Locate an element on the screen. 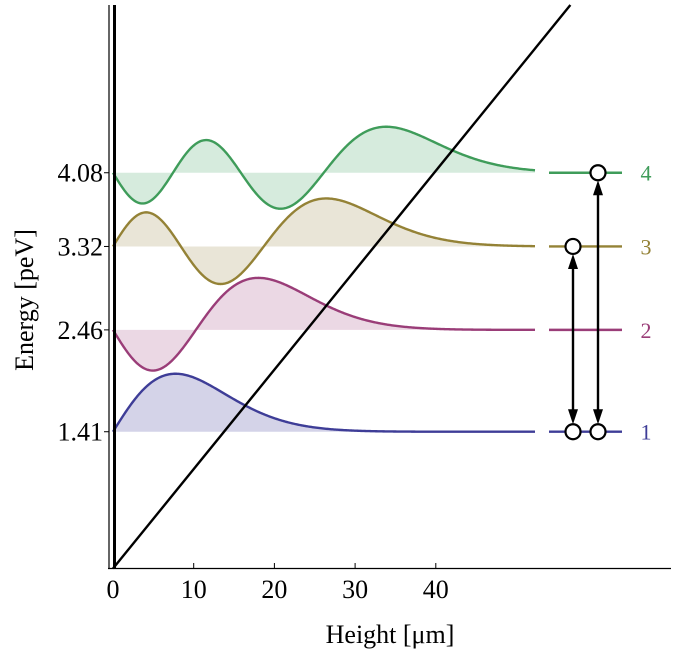 The height and width of the screenshot is (657, 679). level-diagram: 1 2 3 4 is located at coordinates (600, 303).